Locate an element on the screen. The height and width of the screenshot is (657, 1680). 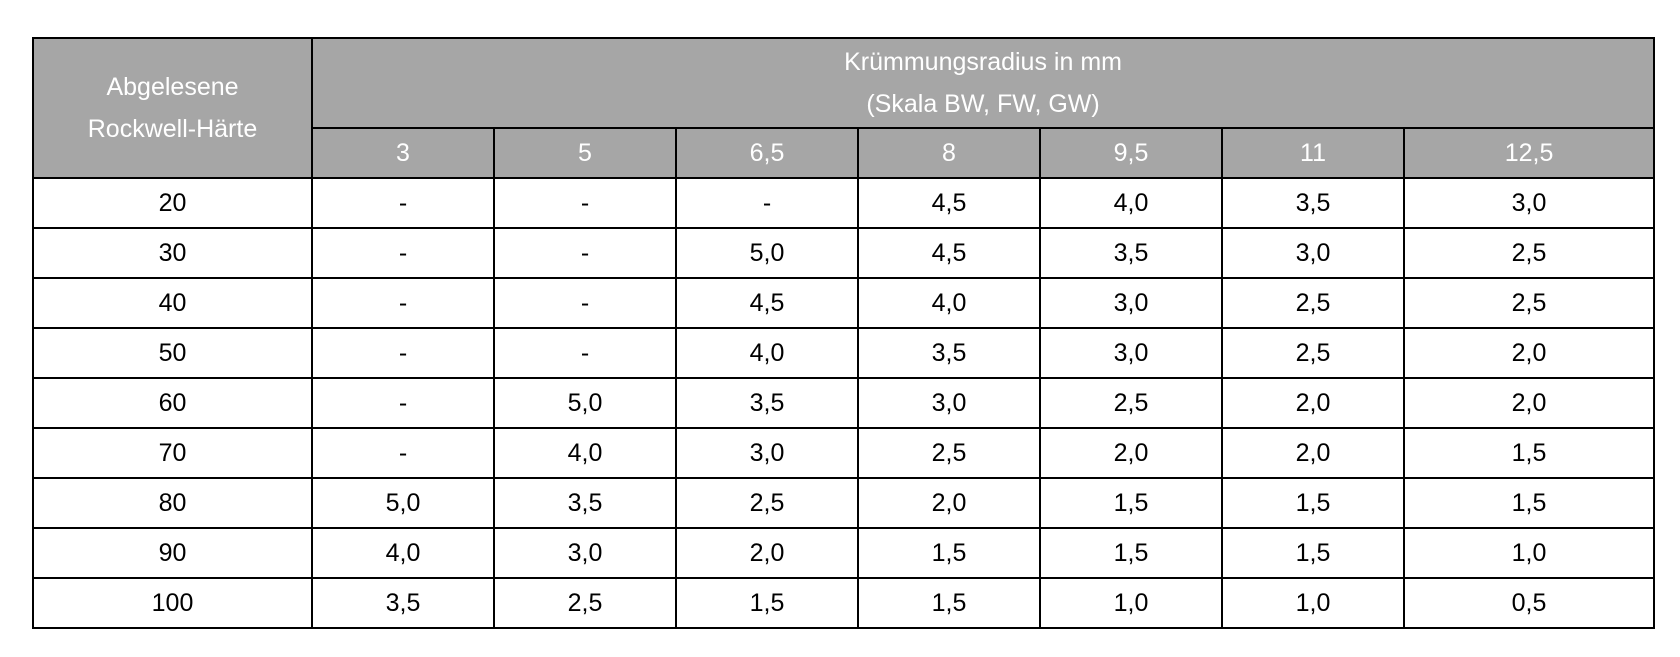
row-label: 60 is located at coordinates (172, 403).